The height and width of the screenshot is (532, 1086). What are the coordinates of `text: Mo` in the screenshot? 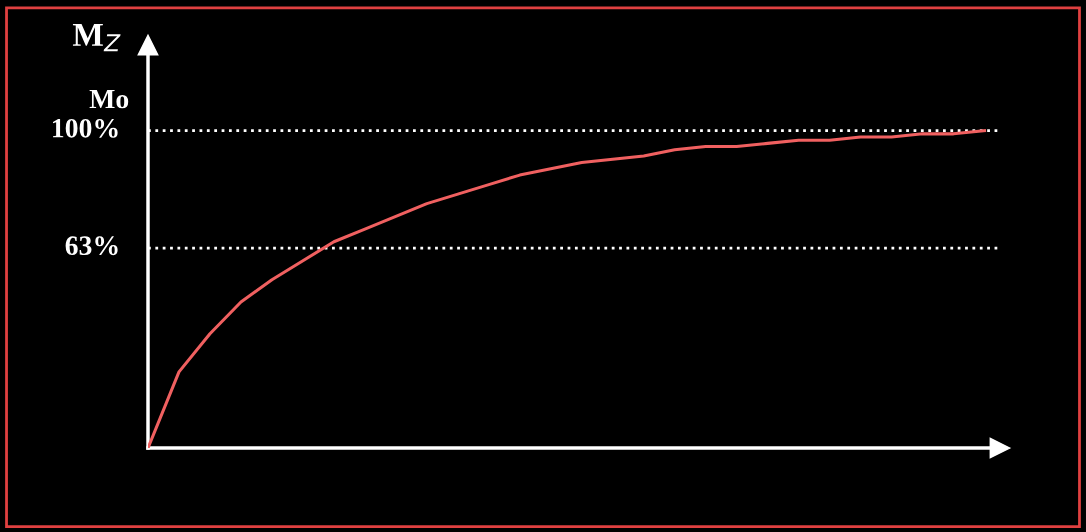 It's located at (109, 99).